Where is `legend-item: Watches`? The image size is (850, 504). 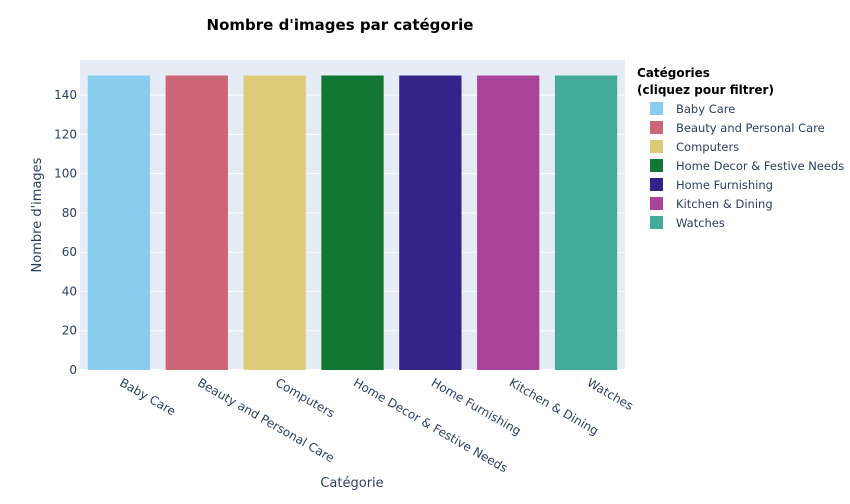
legend-item: Watches is located at coordinates (687, 223).